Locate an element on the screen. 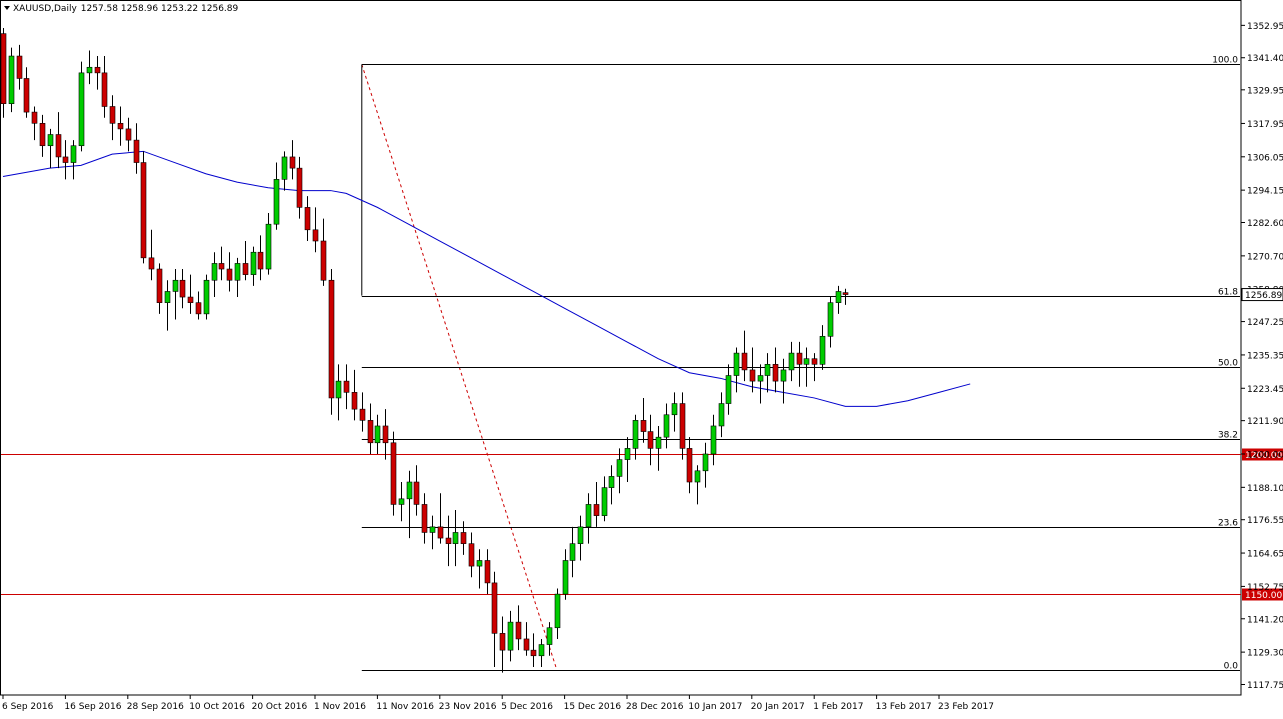 The height and width of the screenshot is (719, 1283). y-tick-label: 1352.95 is located at coordinates (1265, 27).